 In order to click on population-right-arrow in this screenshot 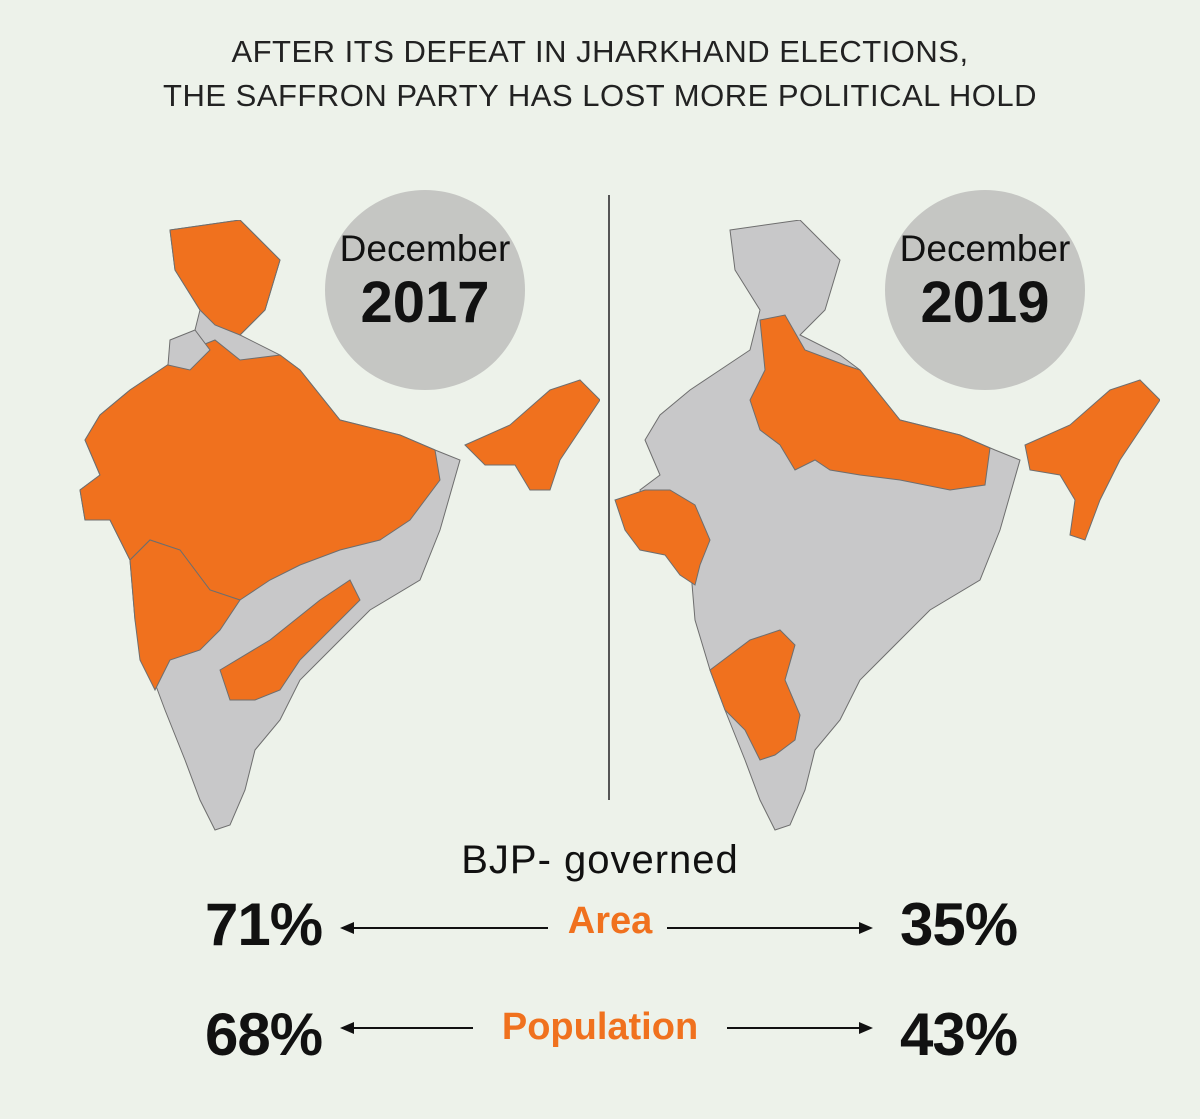, I will do `click(800, 1028)`.